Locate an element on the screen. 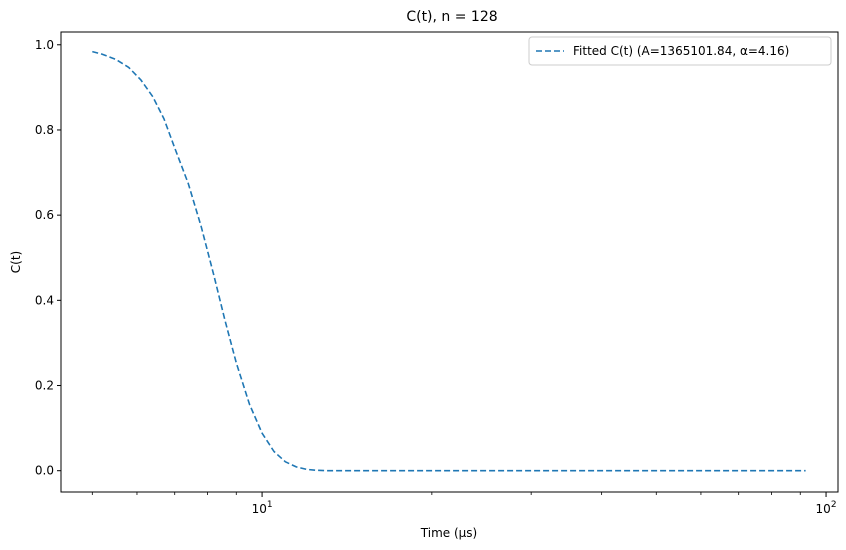 This screenshot has width=846, height=550. x-tick-label: 10² is located at coordinates (826, 508).